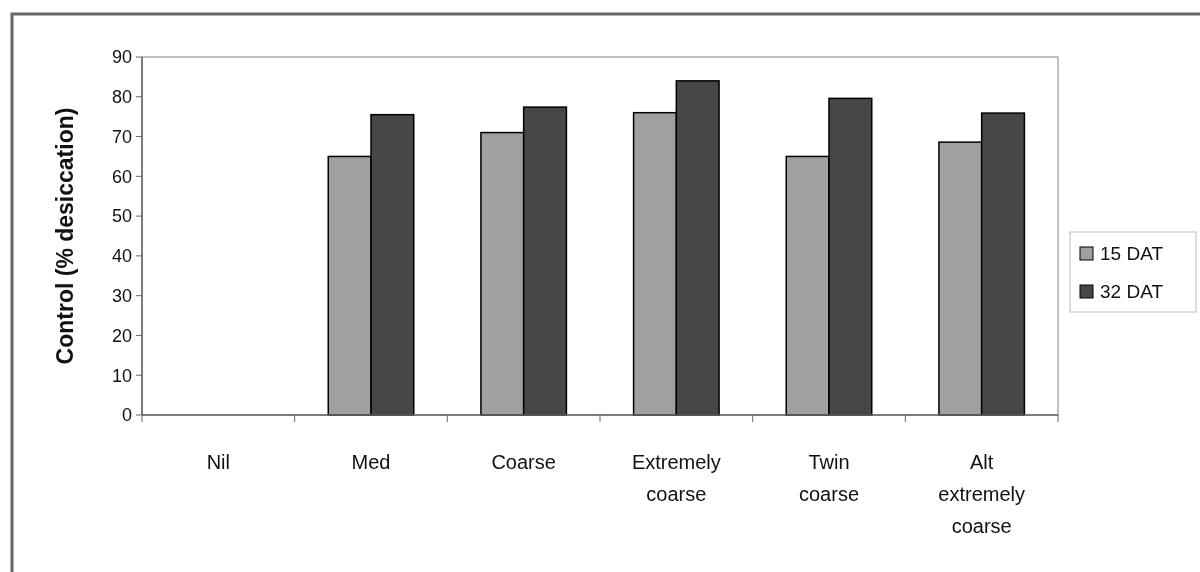 The image size is (1200, 572). What do you see at coordinates (1132, 253) in the screenshot?
I see `legend-label: 15 DAT` at bounding box center [1132, 253].